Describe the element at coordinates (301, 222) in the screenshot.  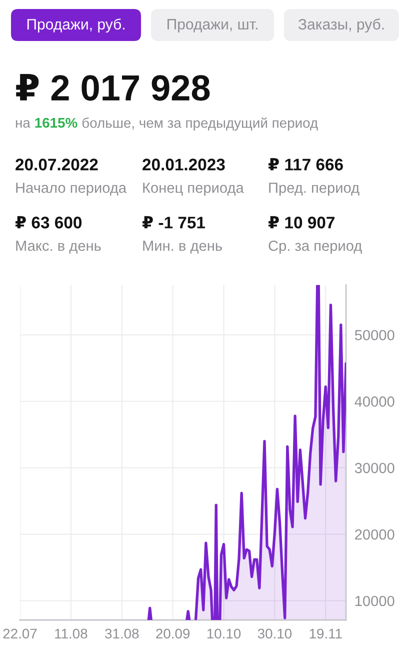
I see `text: ₽ 10 907` at that location.